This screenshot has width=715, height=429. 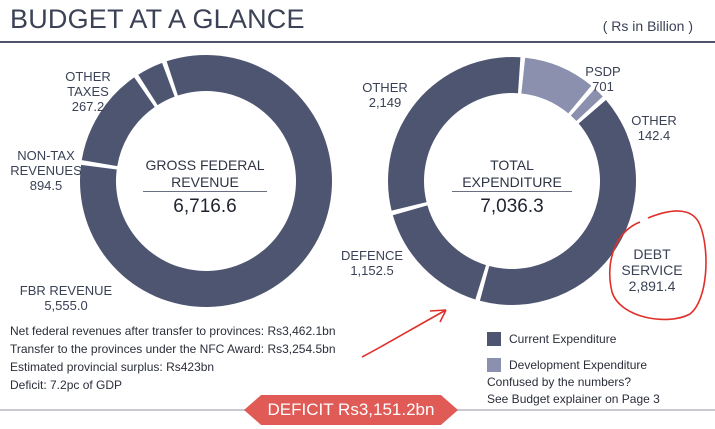 I want to click on label-other-taxes: OTHER TAXES 267.2, so click(x=88, y=91).